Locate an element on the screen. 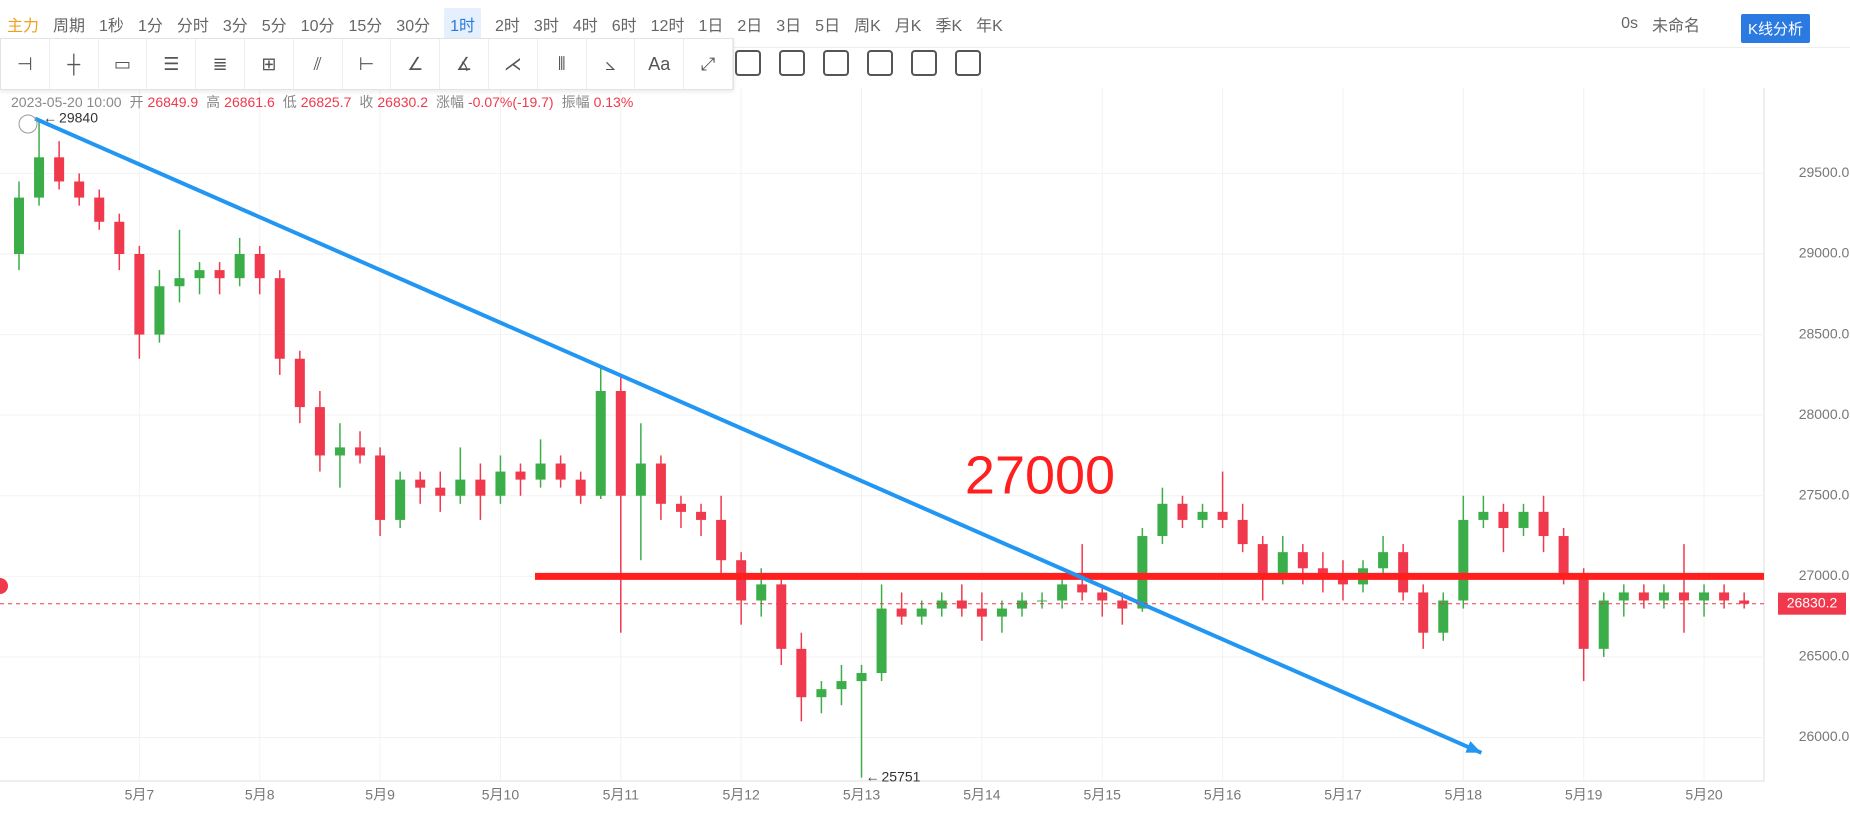 Image resolution: width=1850 pixels, height=819 pixels. period-option: 3分 is located at coordinates (235, 26).